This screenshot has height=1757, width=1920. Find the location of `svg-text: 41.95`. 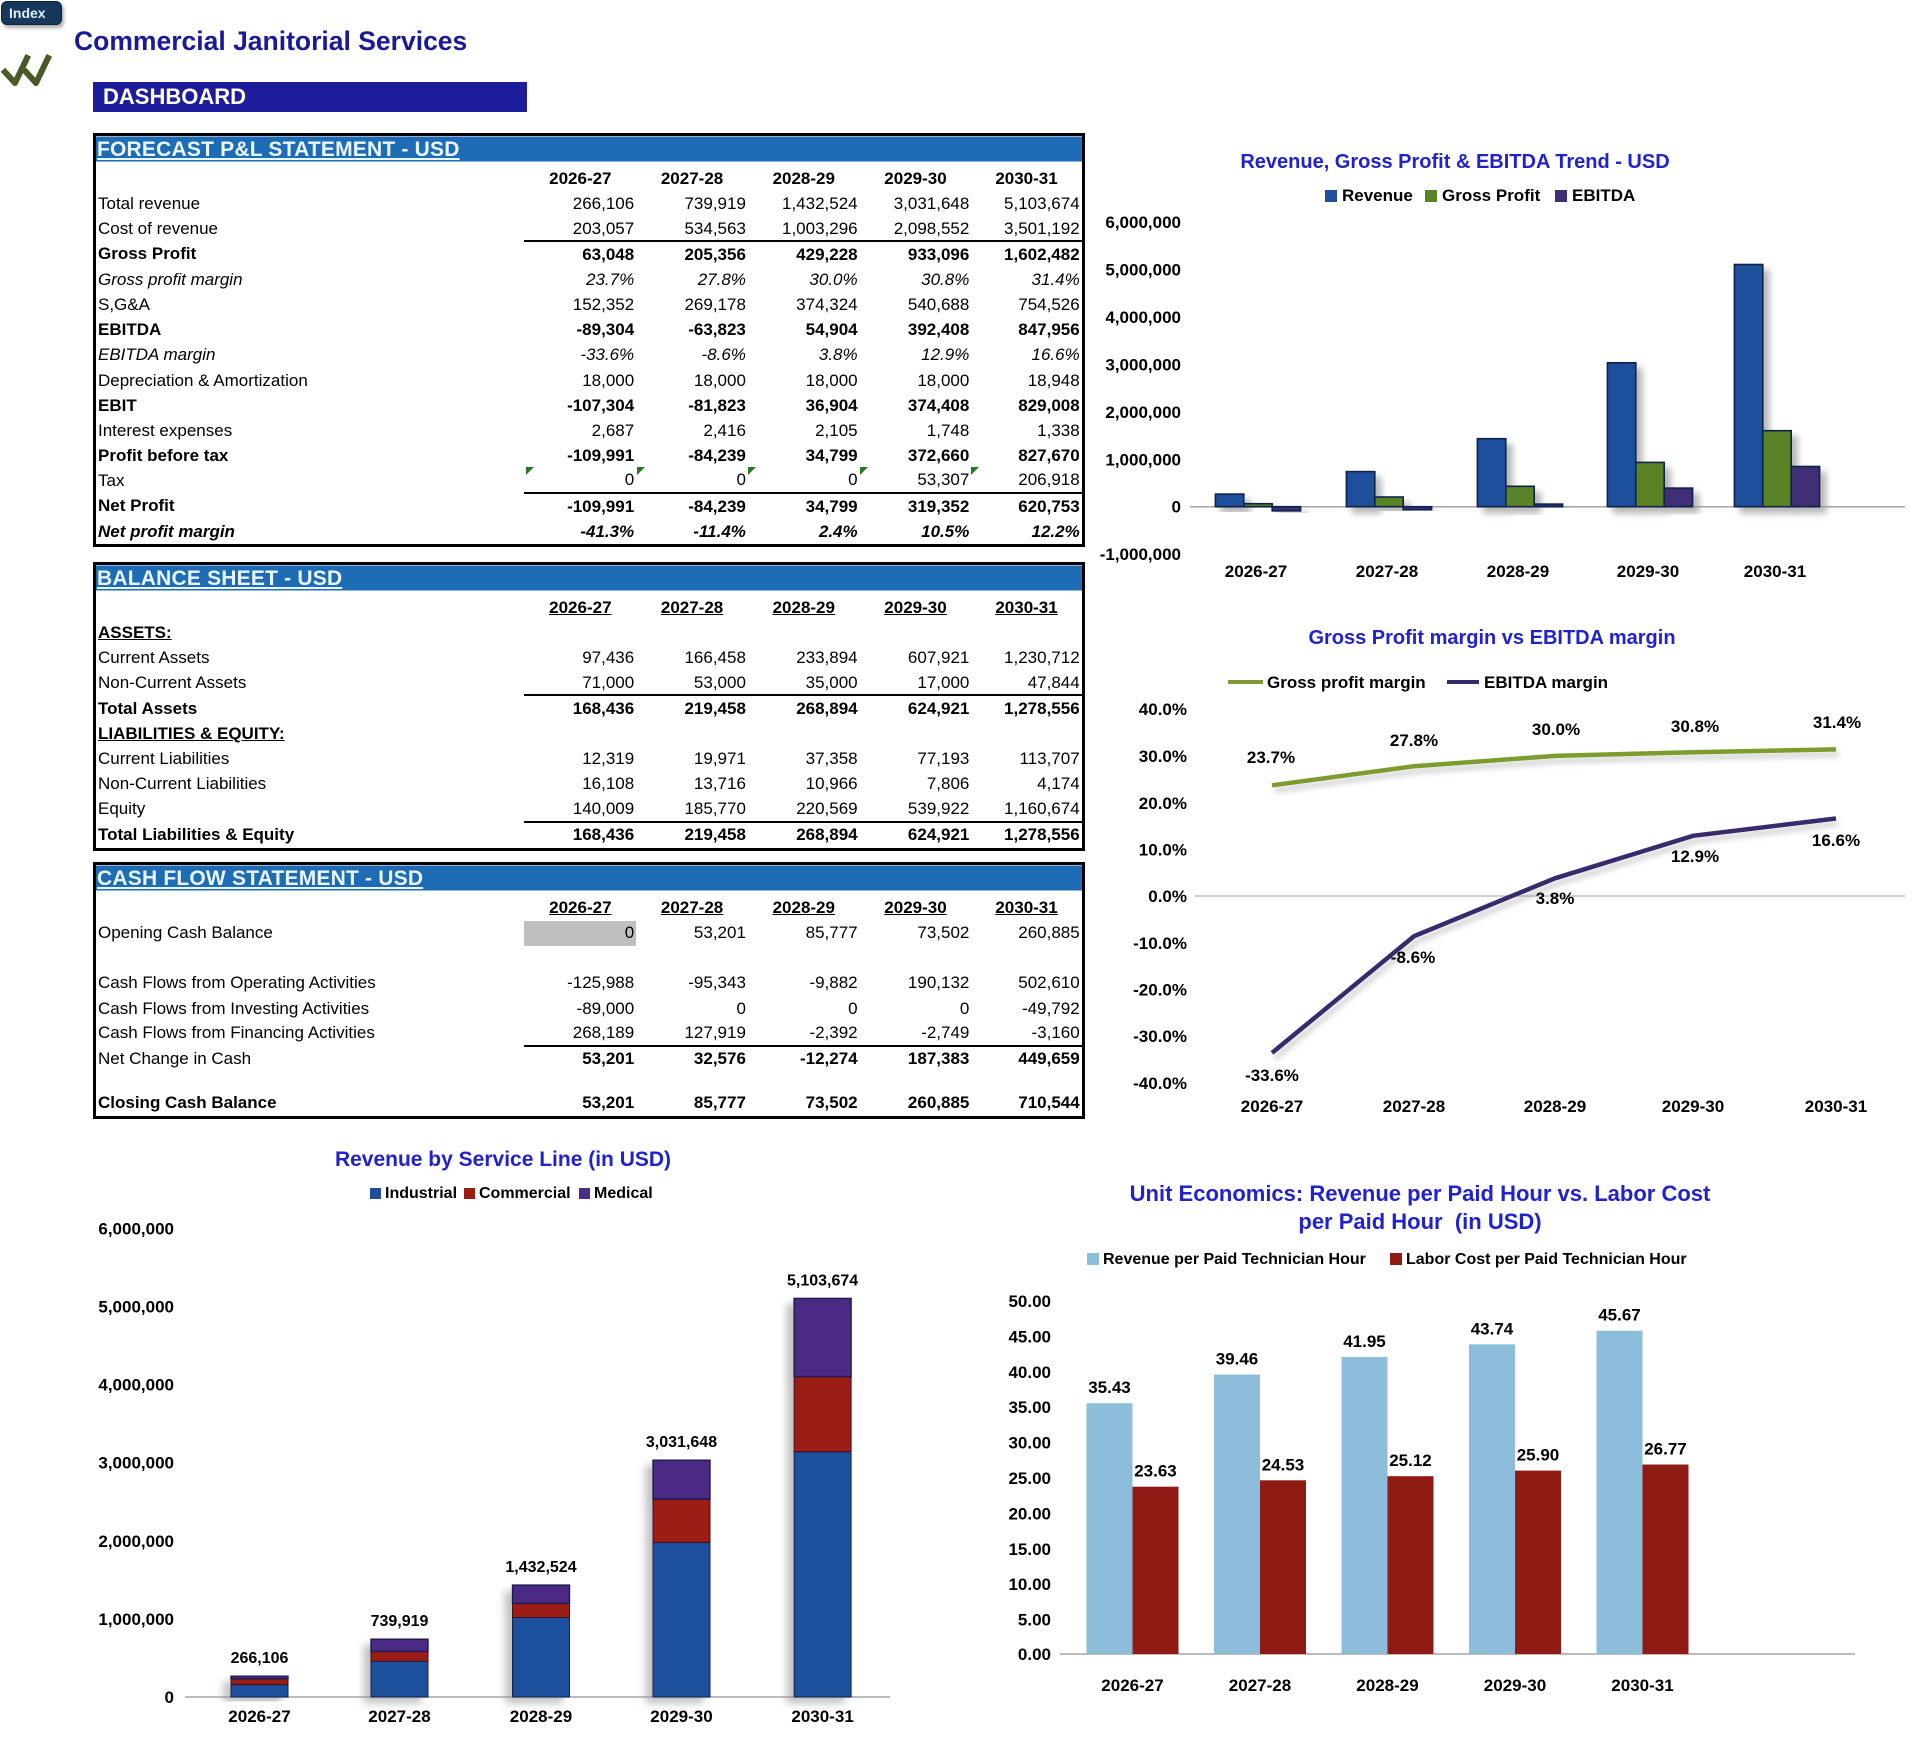

svg-text: 41.95 is located at coordinates (1364, 1341).